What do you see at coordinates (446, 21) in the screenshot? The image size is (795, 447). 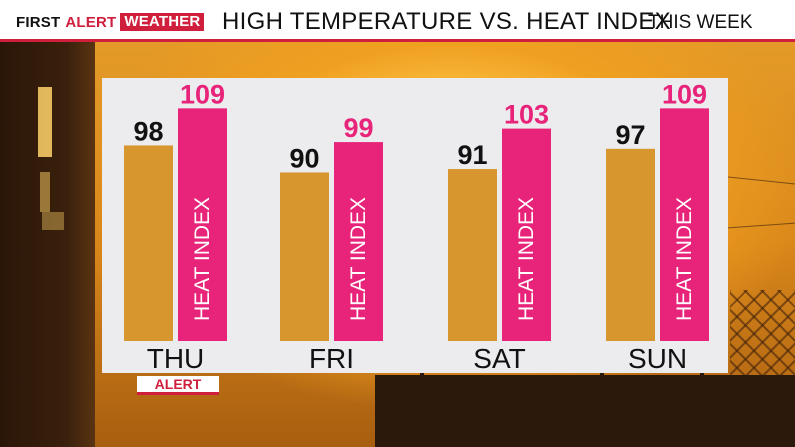 I see `page-title: HIGH TEMPERATURE VS. HEAT INDEX` at bounding box center [446, 21].